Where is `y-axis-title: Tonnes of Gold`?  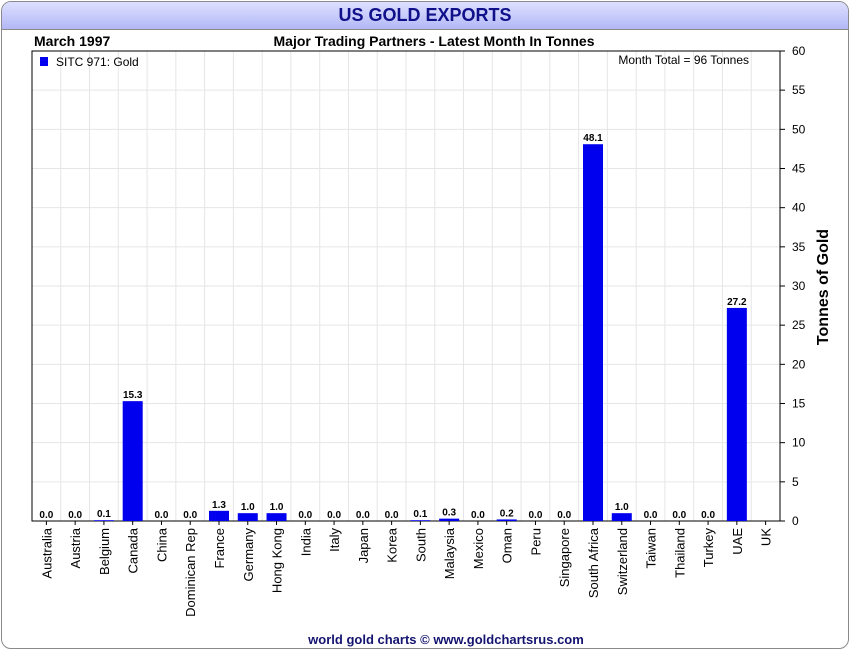 y-axis-title: Tonnes of Gold is located at coordinates (823, 287).